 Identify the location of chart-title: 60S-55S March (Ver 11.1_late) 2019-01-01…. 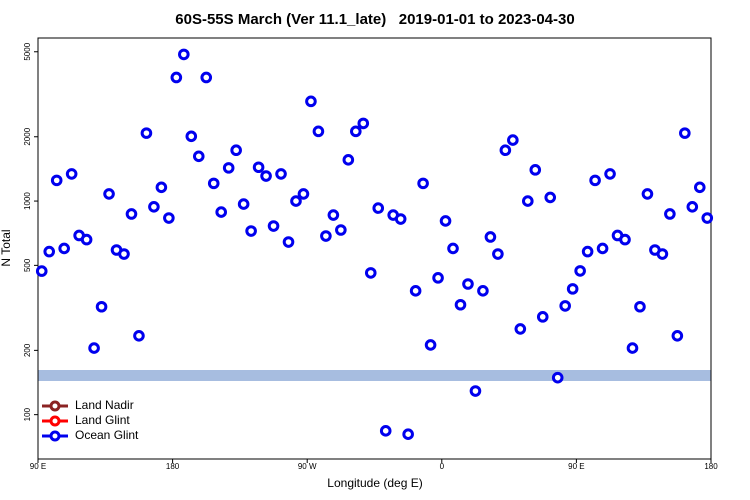
(374, 19).